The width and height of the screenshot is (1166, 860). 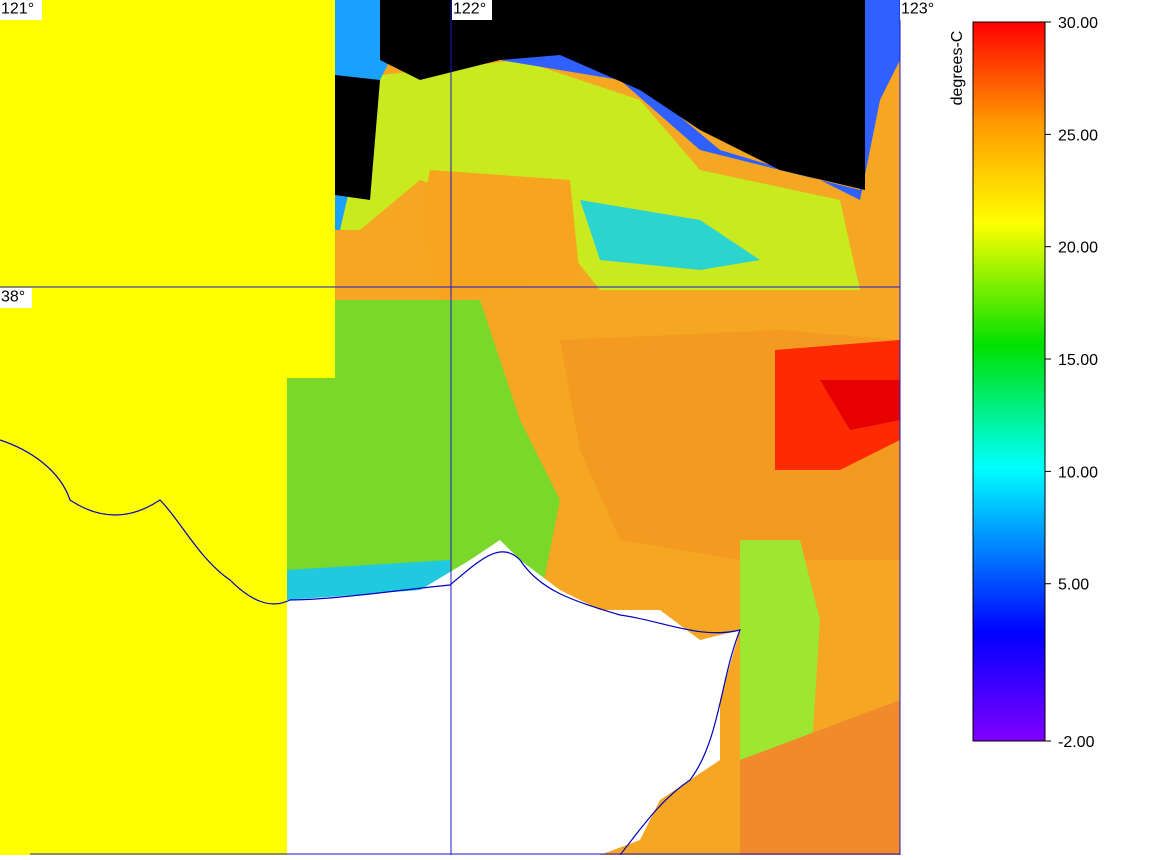 What do you see at coordinates (513, 697) in the screenshot?
I see `land` at bounding box center [513, 697].